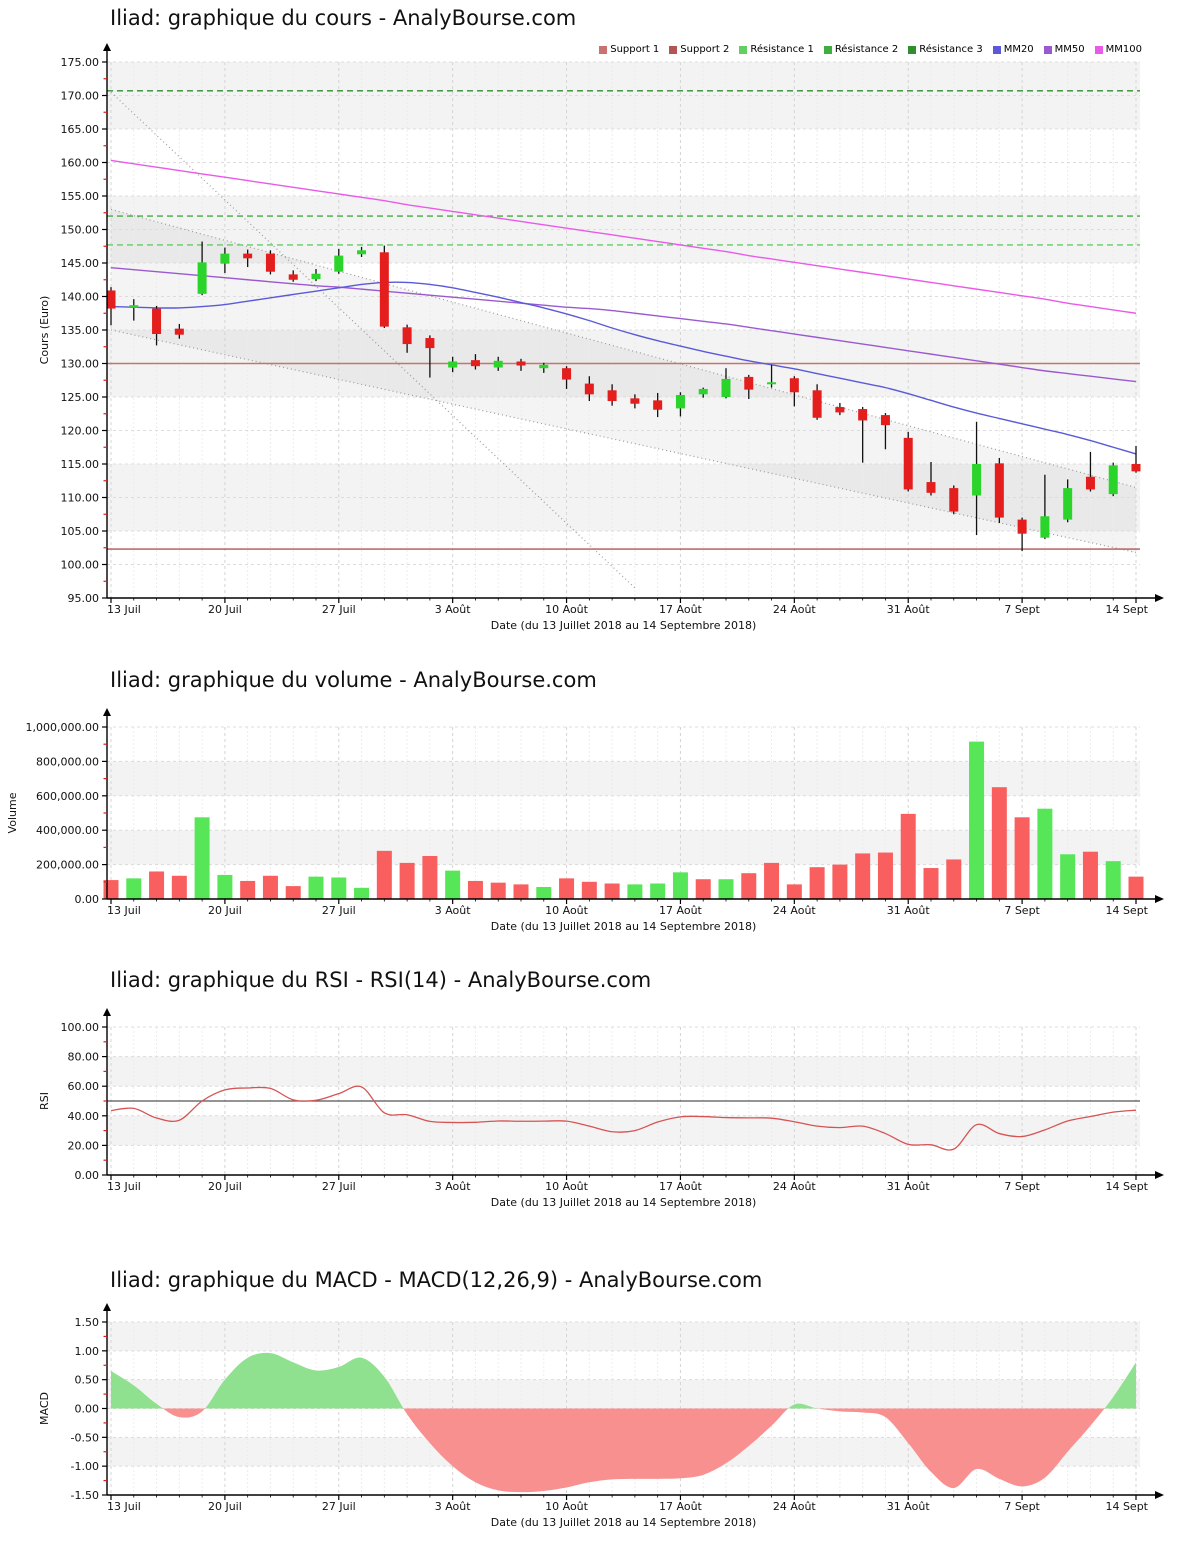 This screenshot has width=1200, height=1550. Describe the element at coordinates (80, 96) in the screenshot. I see `svg-text: 170.00` at that location.